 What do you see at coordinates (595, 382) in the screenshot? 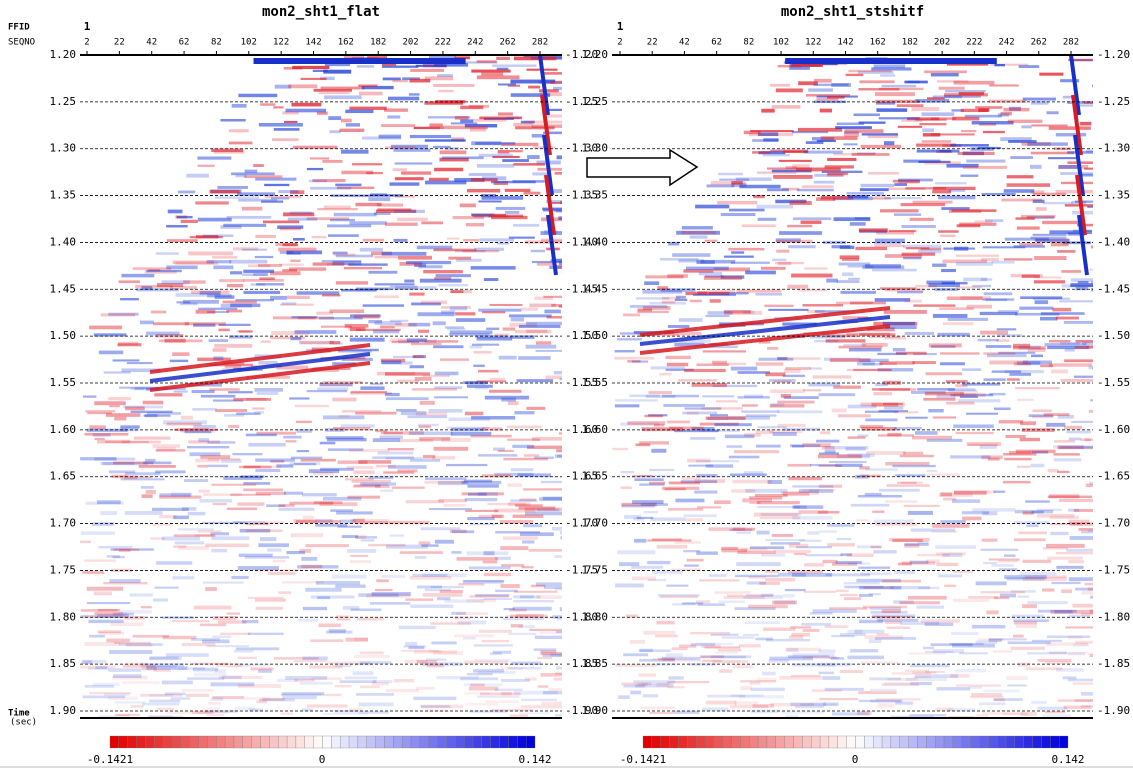
I see `time-label: 1.55` at bounding box center [595, 382].